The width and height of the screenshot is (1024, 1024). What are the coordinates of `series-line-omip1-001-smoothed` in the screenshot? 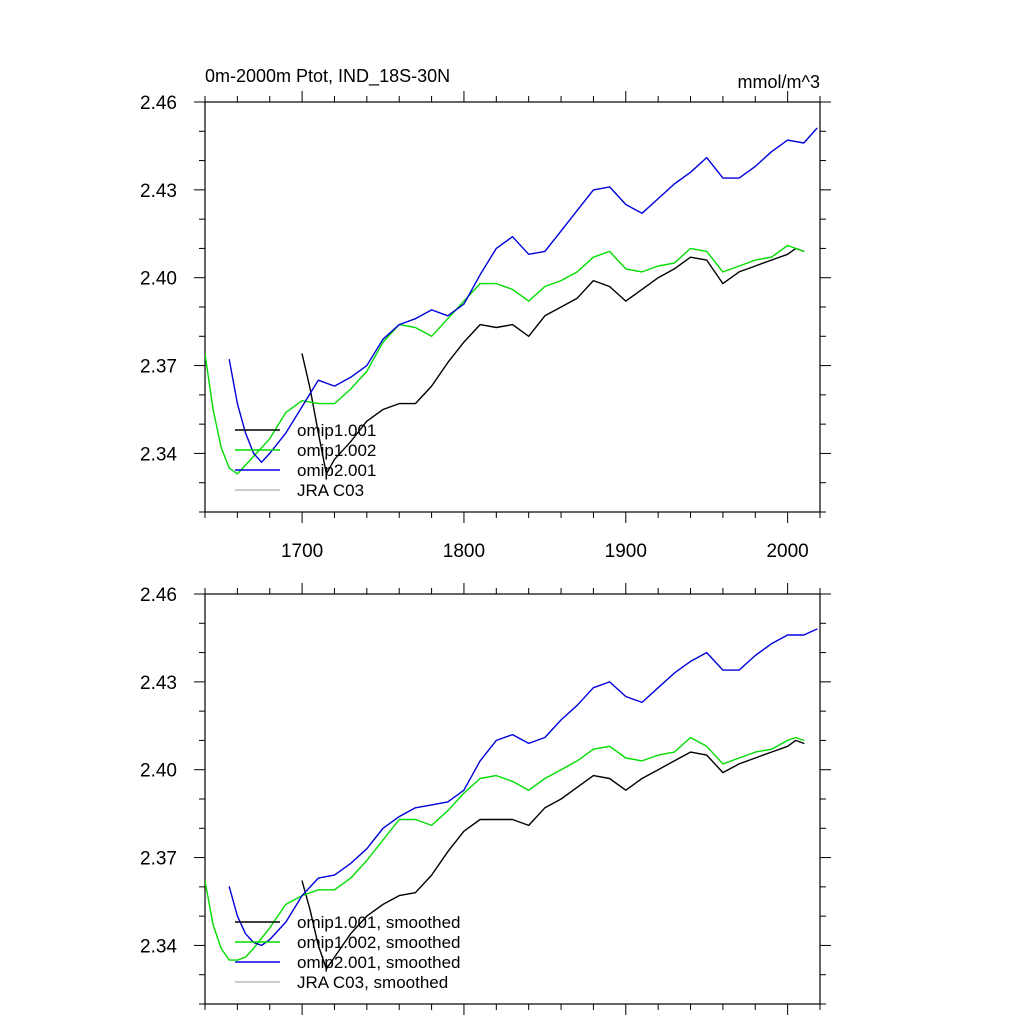 It's located at (553, 854).